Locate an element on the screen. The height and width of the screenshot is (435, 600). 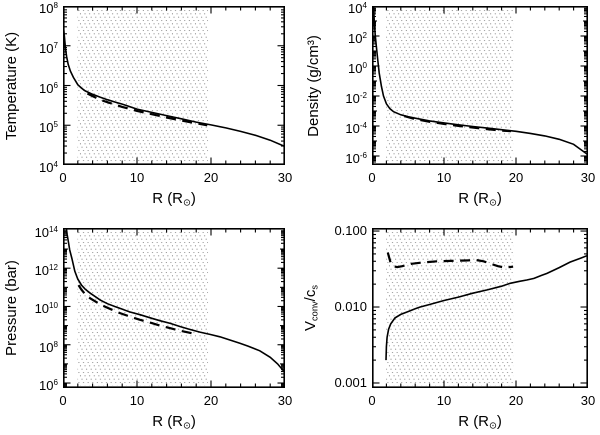
pressure-ylabel: Pressure (bar) is located at coordinates (11, 308).